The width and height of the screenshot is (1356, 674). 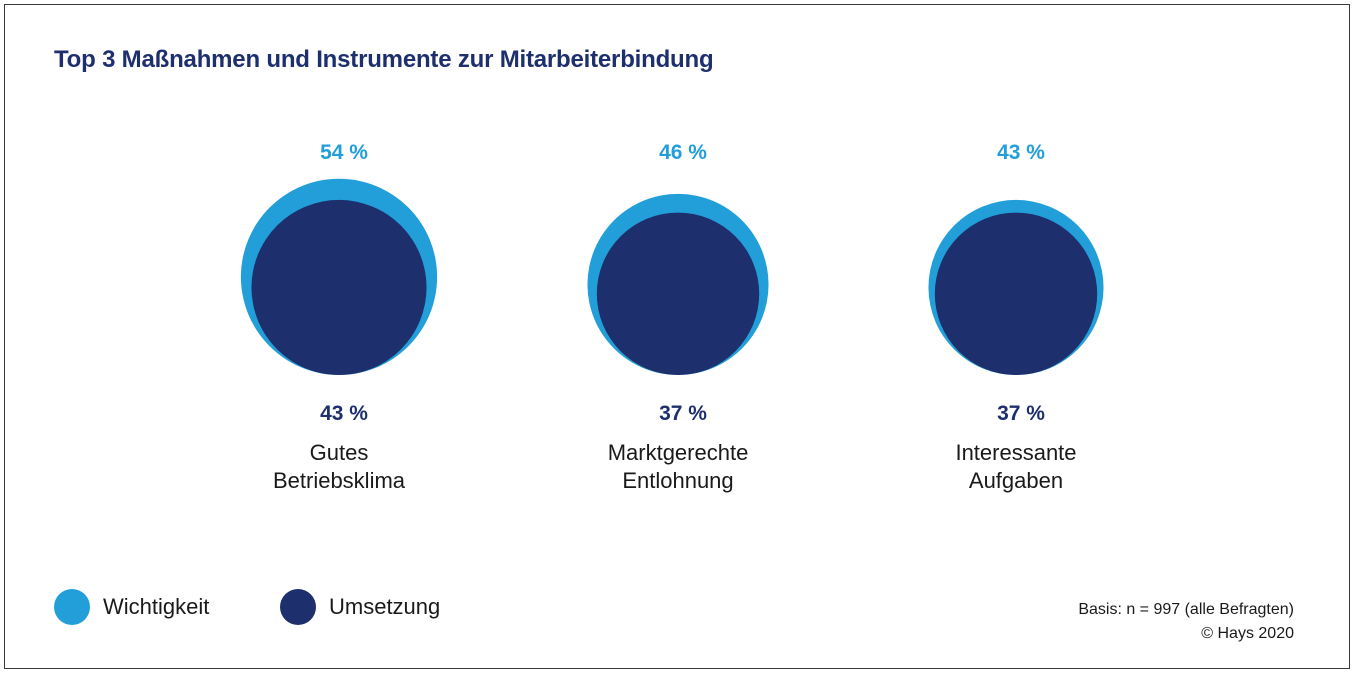 What do you see at coordinates (683, 413) in the screenshot?
I see `value-label-umsetzung-2: 37 %` at bounding box center [683, 413].